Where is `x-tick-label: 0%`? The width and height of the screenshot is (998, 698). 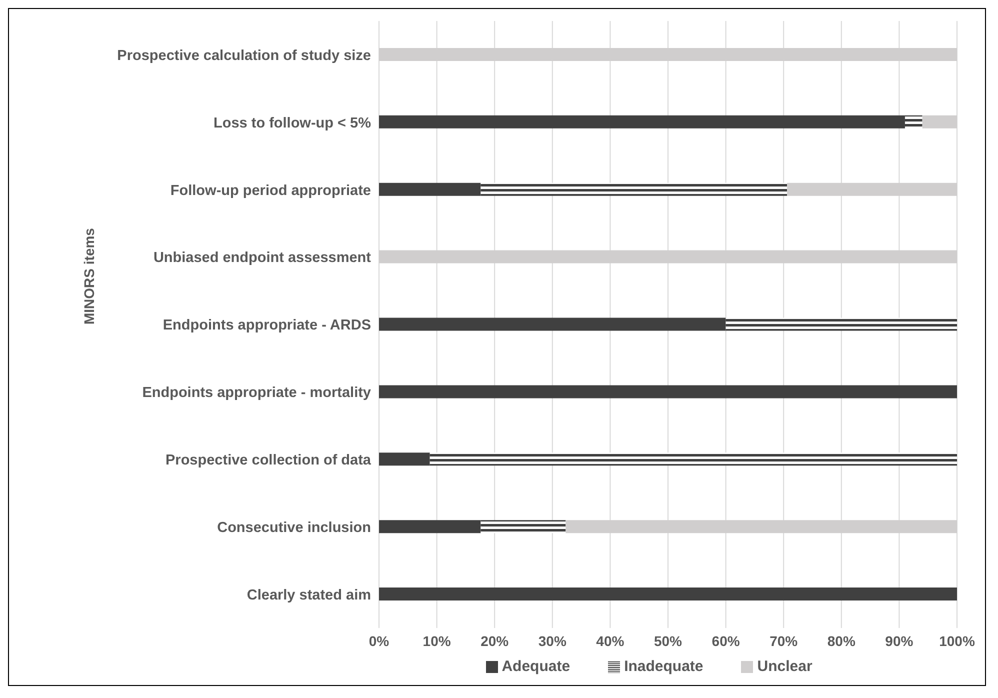 x-tick-label: 0% is located at coordinates (379, 640).